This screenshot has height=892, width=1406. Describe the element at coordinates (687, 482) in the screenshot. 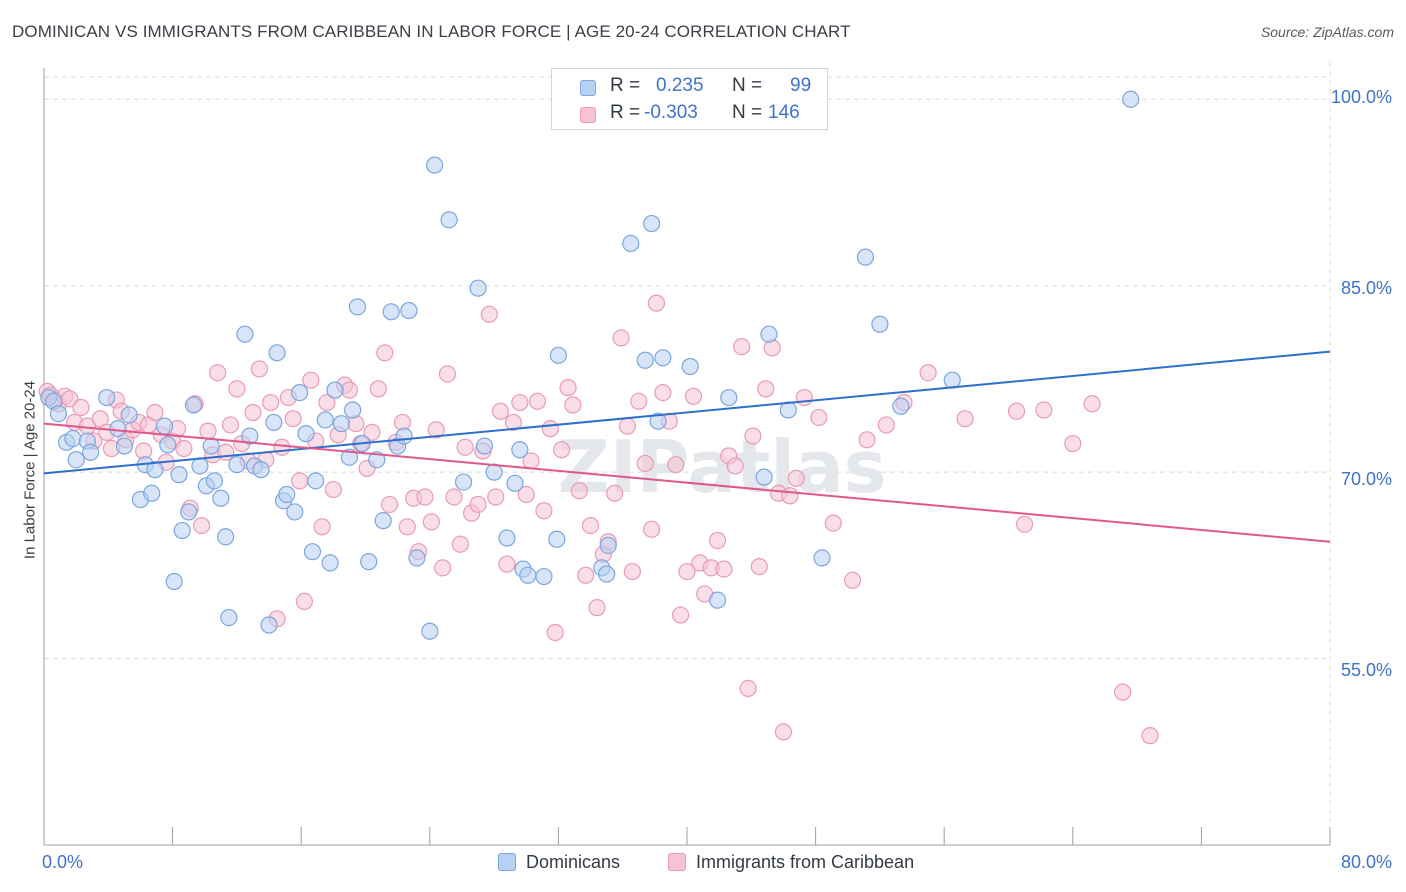

I see `trend-line-caribbean` at that location.